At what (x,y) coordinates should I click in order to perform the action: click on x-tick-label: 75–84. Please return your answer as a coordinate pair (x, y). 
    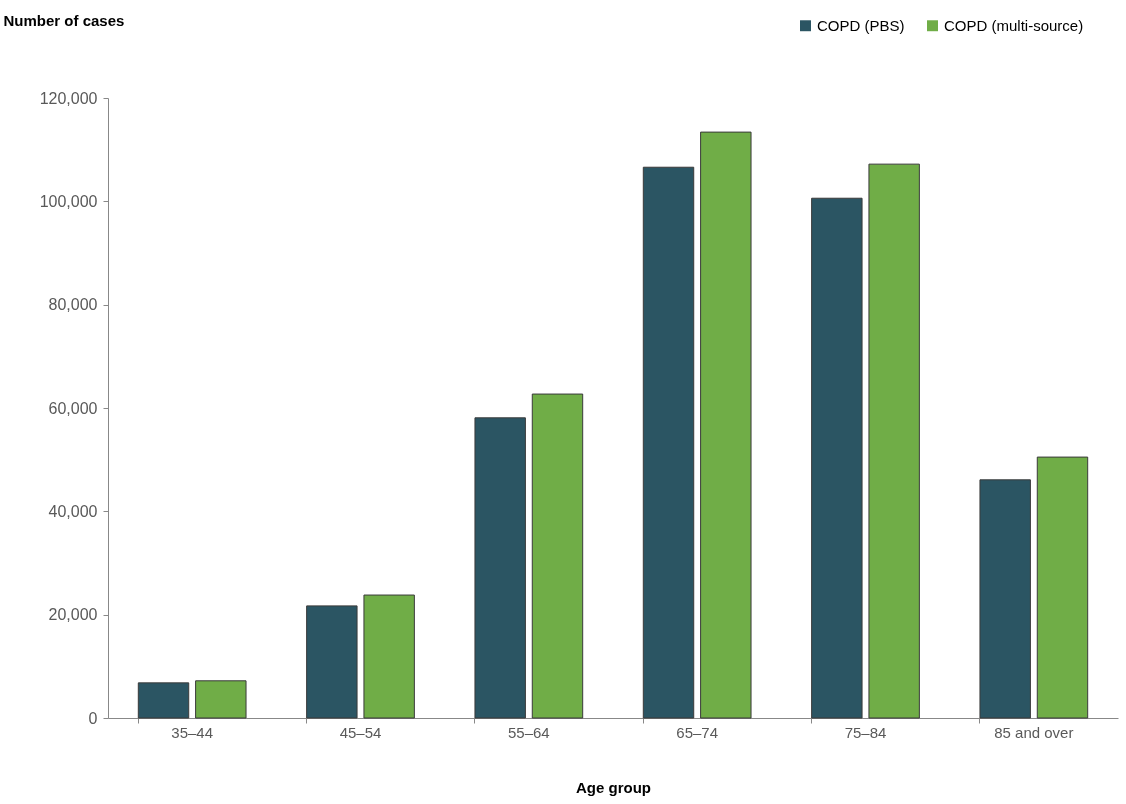
    Looking at the image, I should click on (865, 732).